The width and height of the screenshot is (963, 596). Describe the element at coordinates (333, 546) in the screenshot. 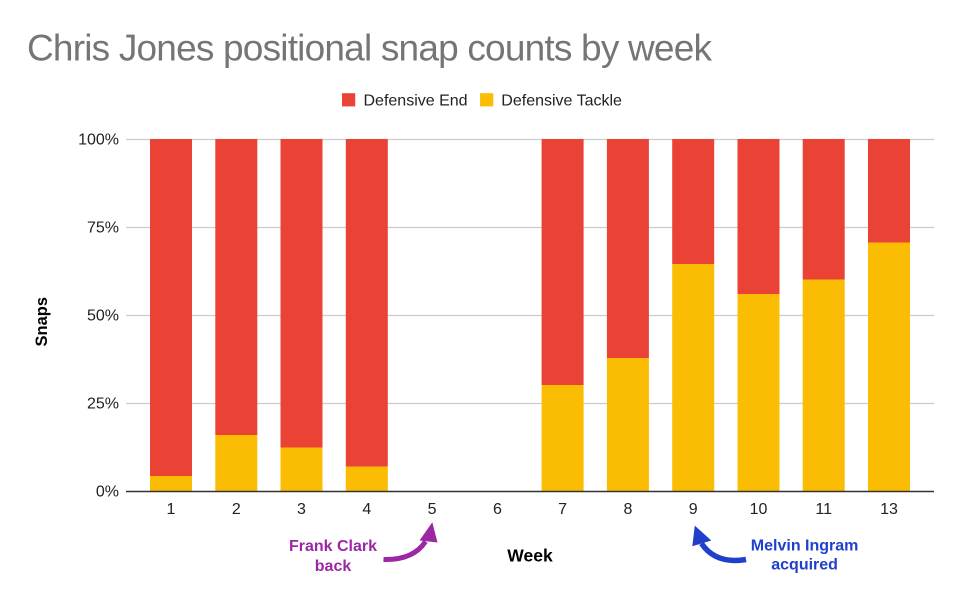

I see `svg-text: Frank Clark` at that location.